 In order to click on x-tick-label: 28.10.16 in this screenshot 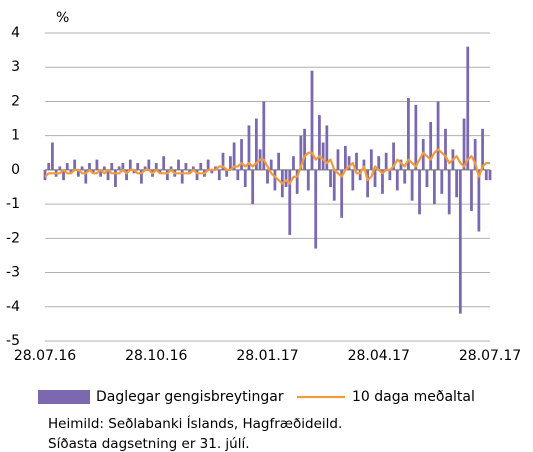, I will do `click(156, 356)`.